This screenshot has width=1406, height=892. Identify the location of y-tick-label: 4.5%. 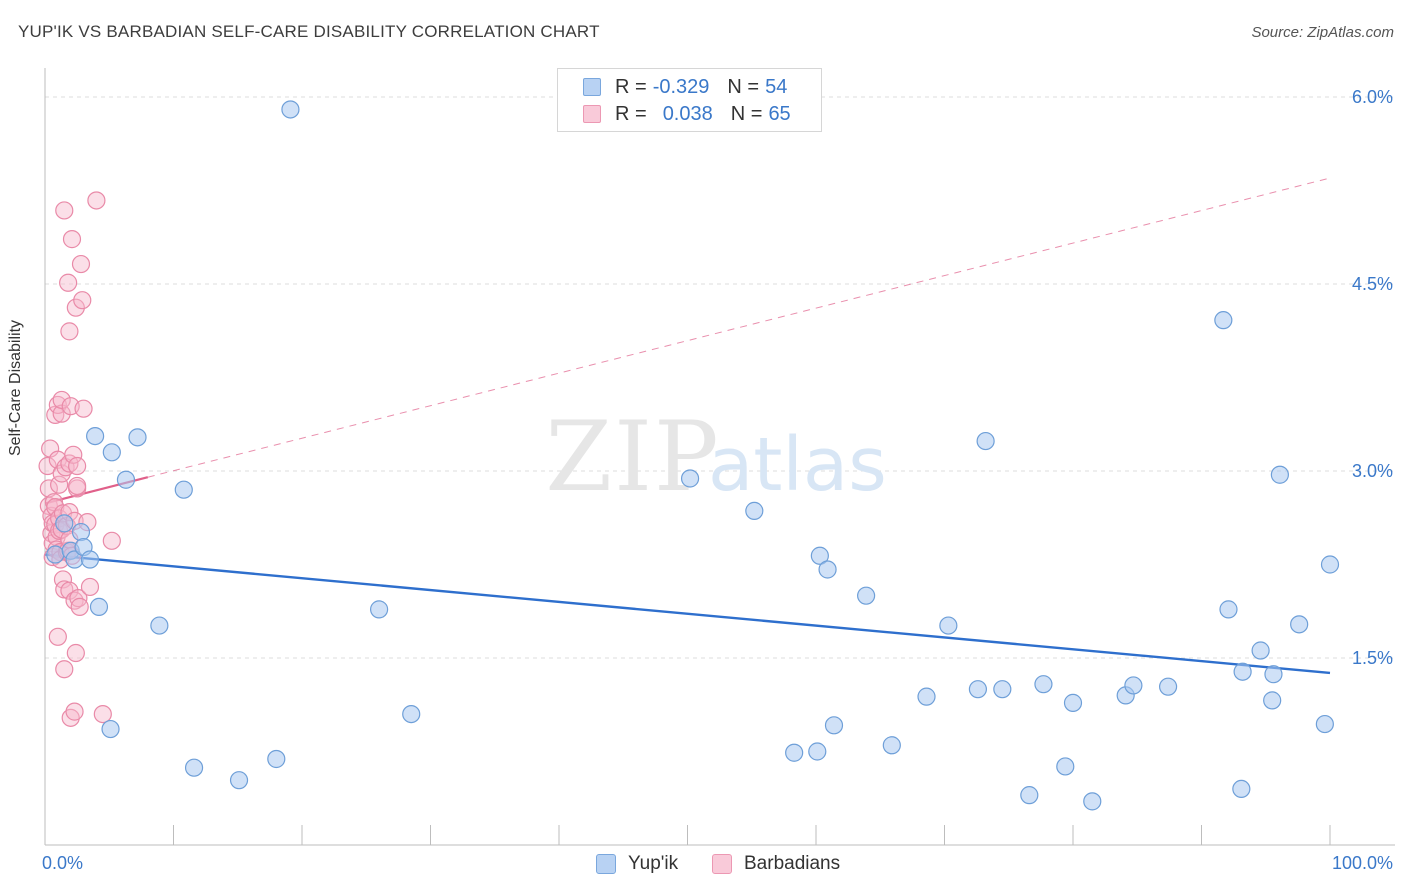
(1372, 284).